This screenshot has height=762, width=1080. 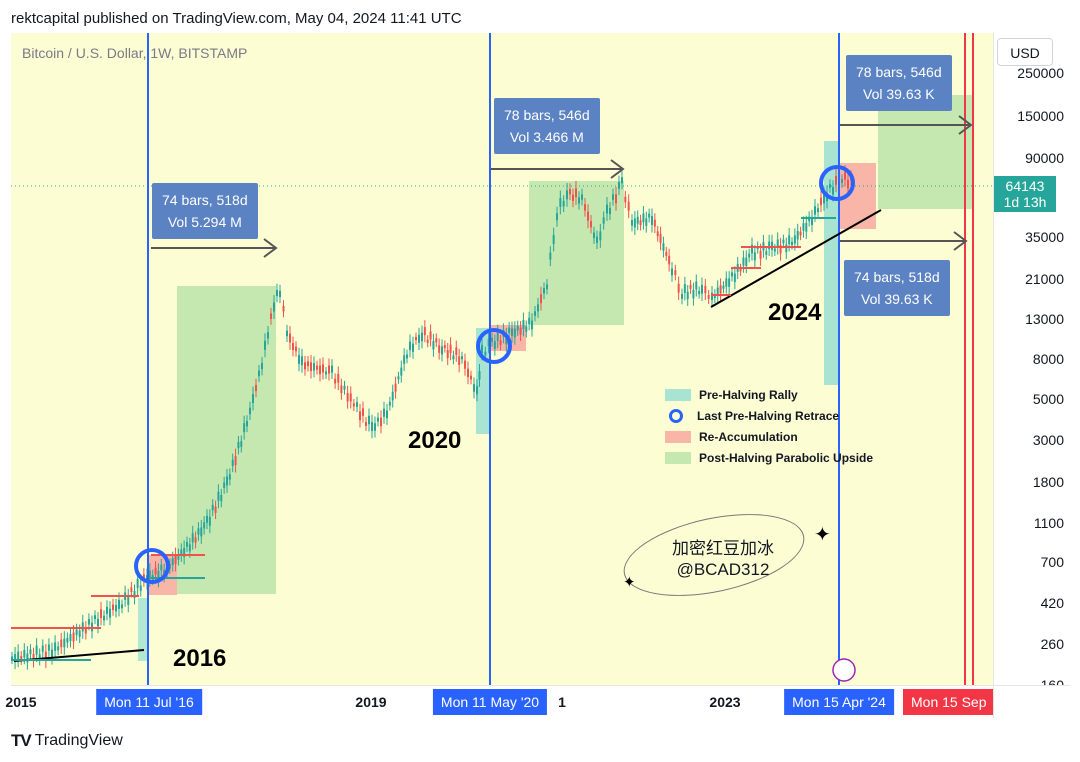 I want to click on time-label: 2019, so click(x=371, y=702).